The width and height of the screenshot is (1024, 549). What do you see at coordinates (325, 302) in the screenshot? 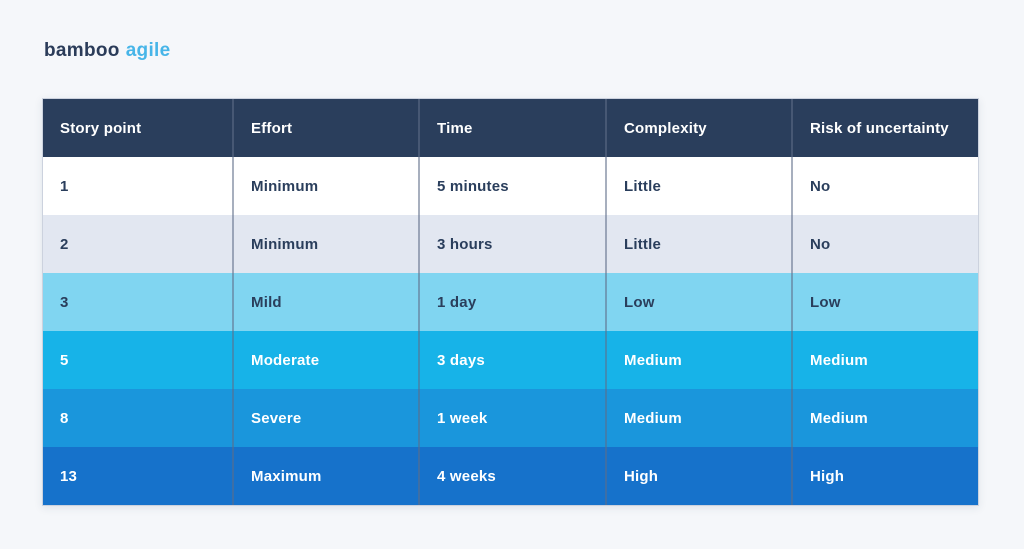
I see `cell-effort: Mild` at bounding box center [325, 302].